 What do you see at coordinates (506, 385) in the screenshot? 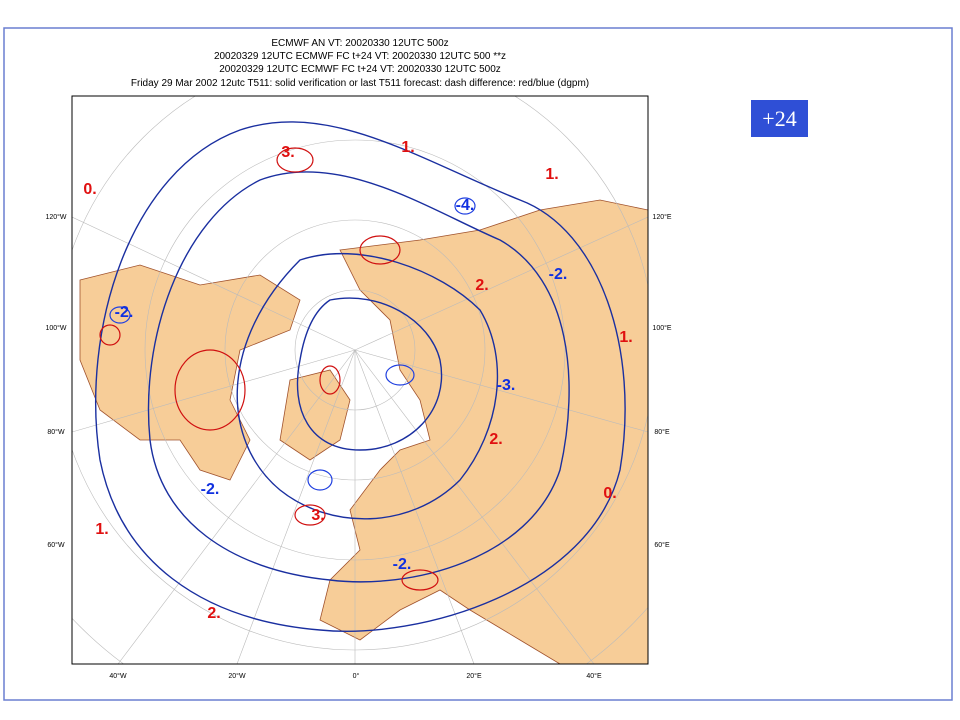
I see `difference-label: -3.` at bounding box center [506, 385].